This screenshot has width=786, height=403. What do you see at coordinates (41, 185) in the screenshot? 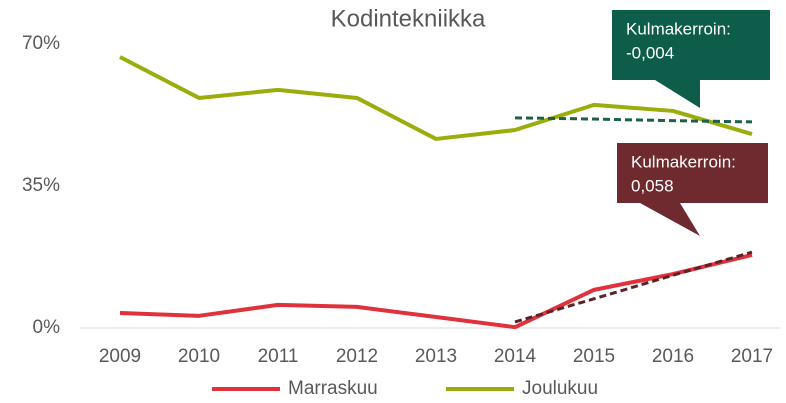
I see `y-tick-label: 35%` at bounding box center [41, 185].